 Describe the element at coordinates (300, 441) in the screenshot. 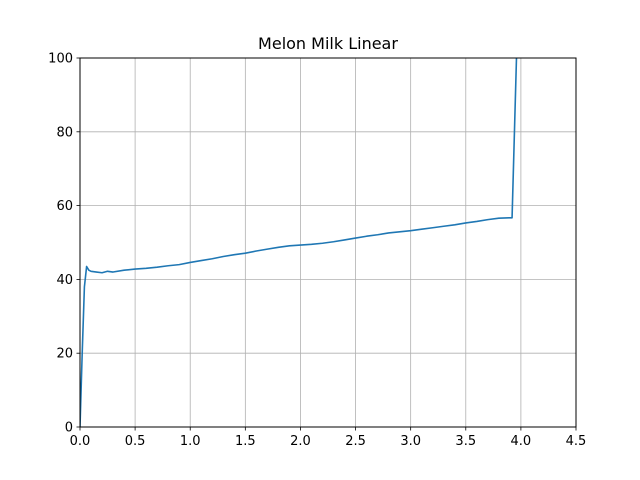

I see `x-tick-label: 2.0` at that location.